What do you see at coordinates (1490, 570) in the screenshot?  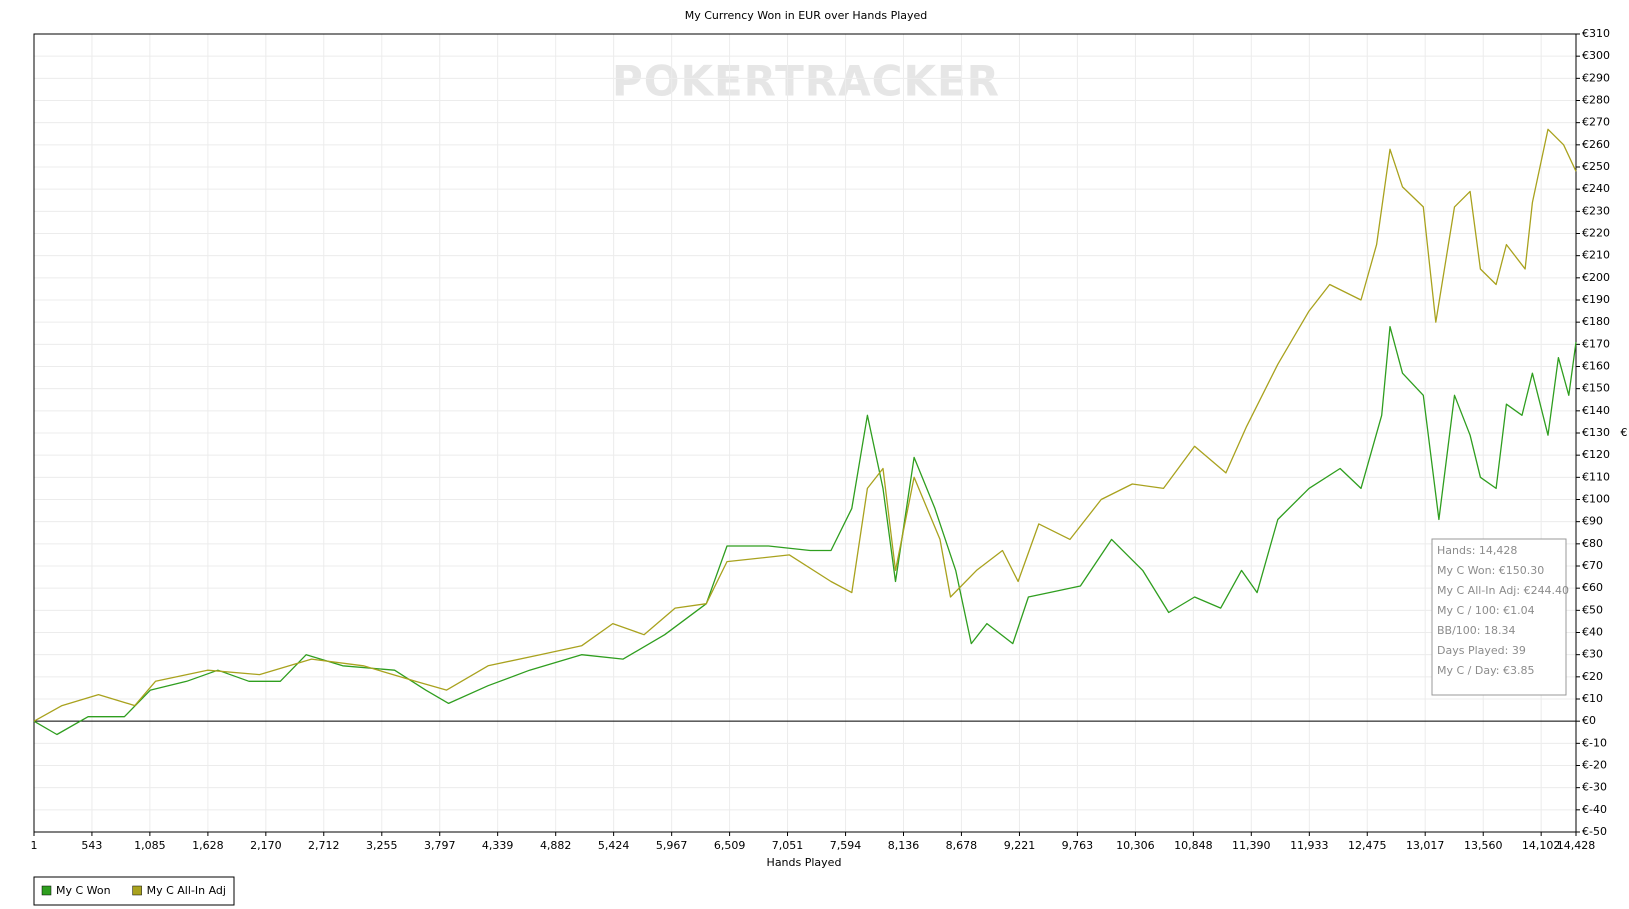 I see `info-text: My C Won: €150.30` at bounding box center [1490, 570].